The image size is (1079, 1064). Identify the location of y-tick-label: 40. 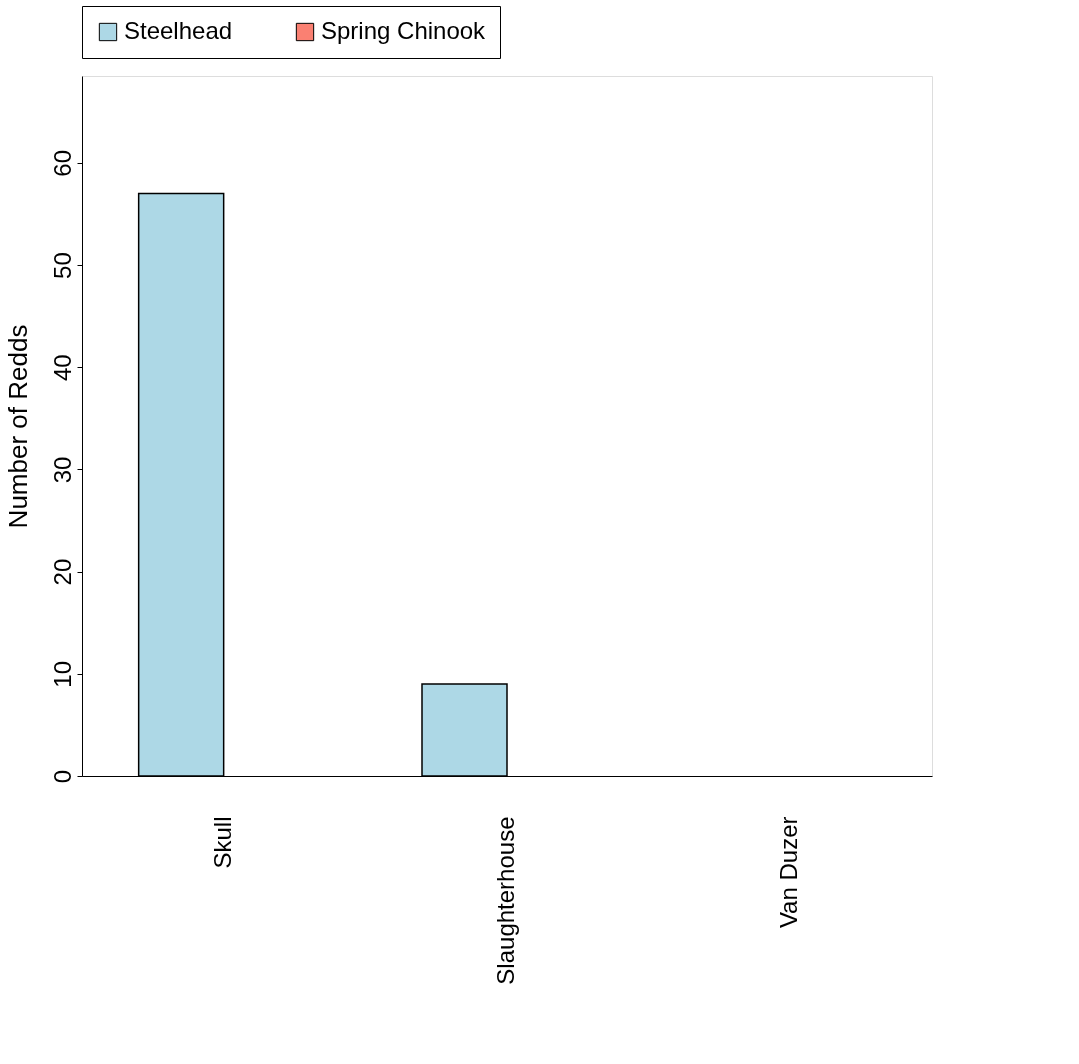
(62, 368).